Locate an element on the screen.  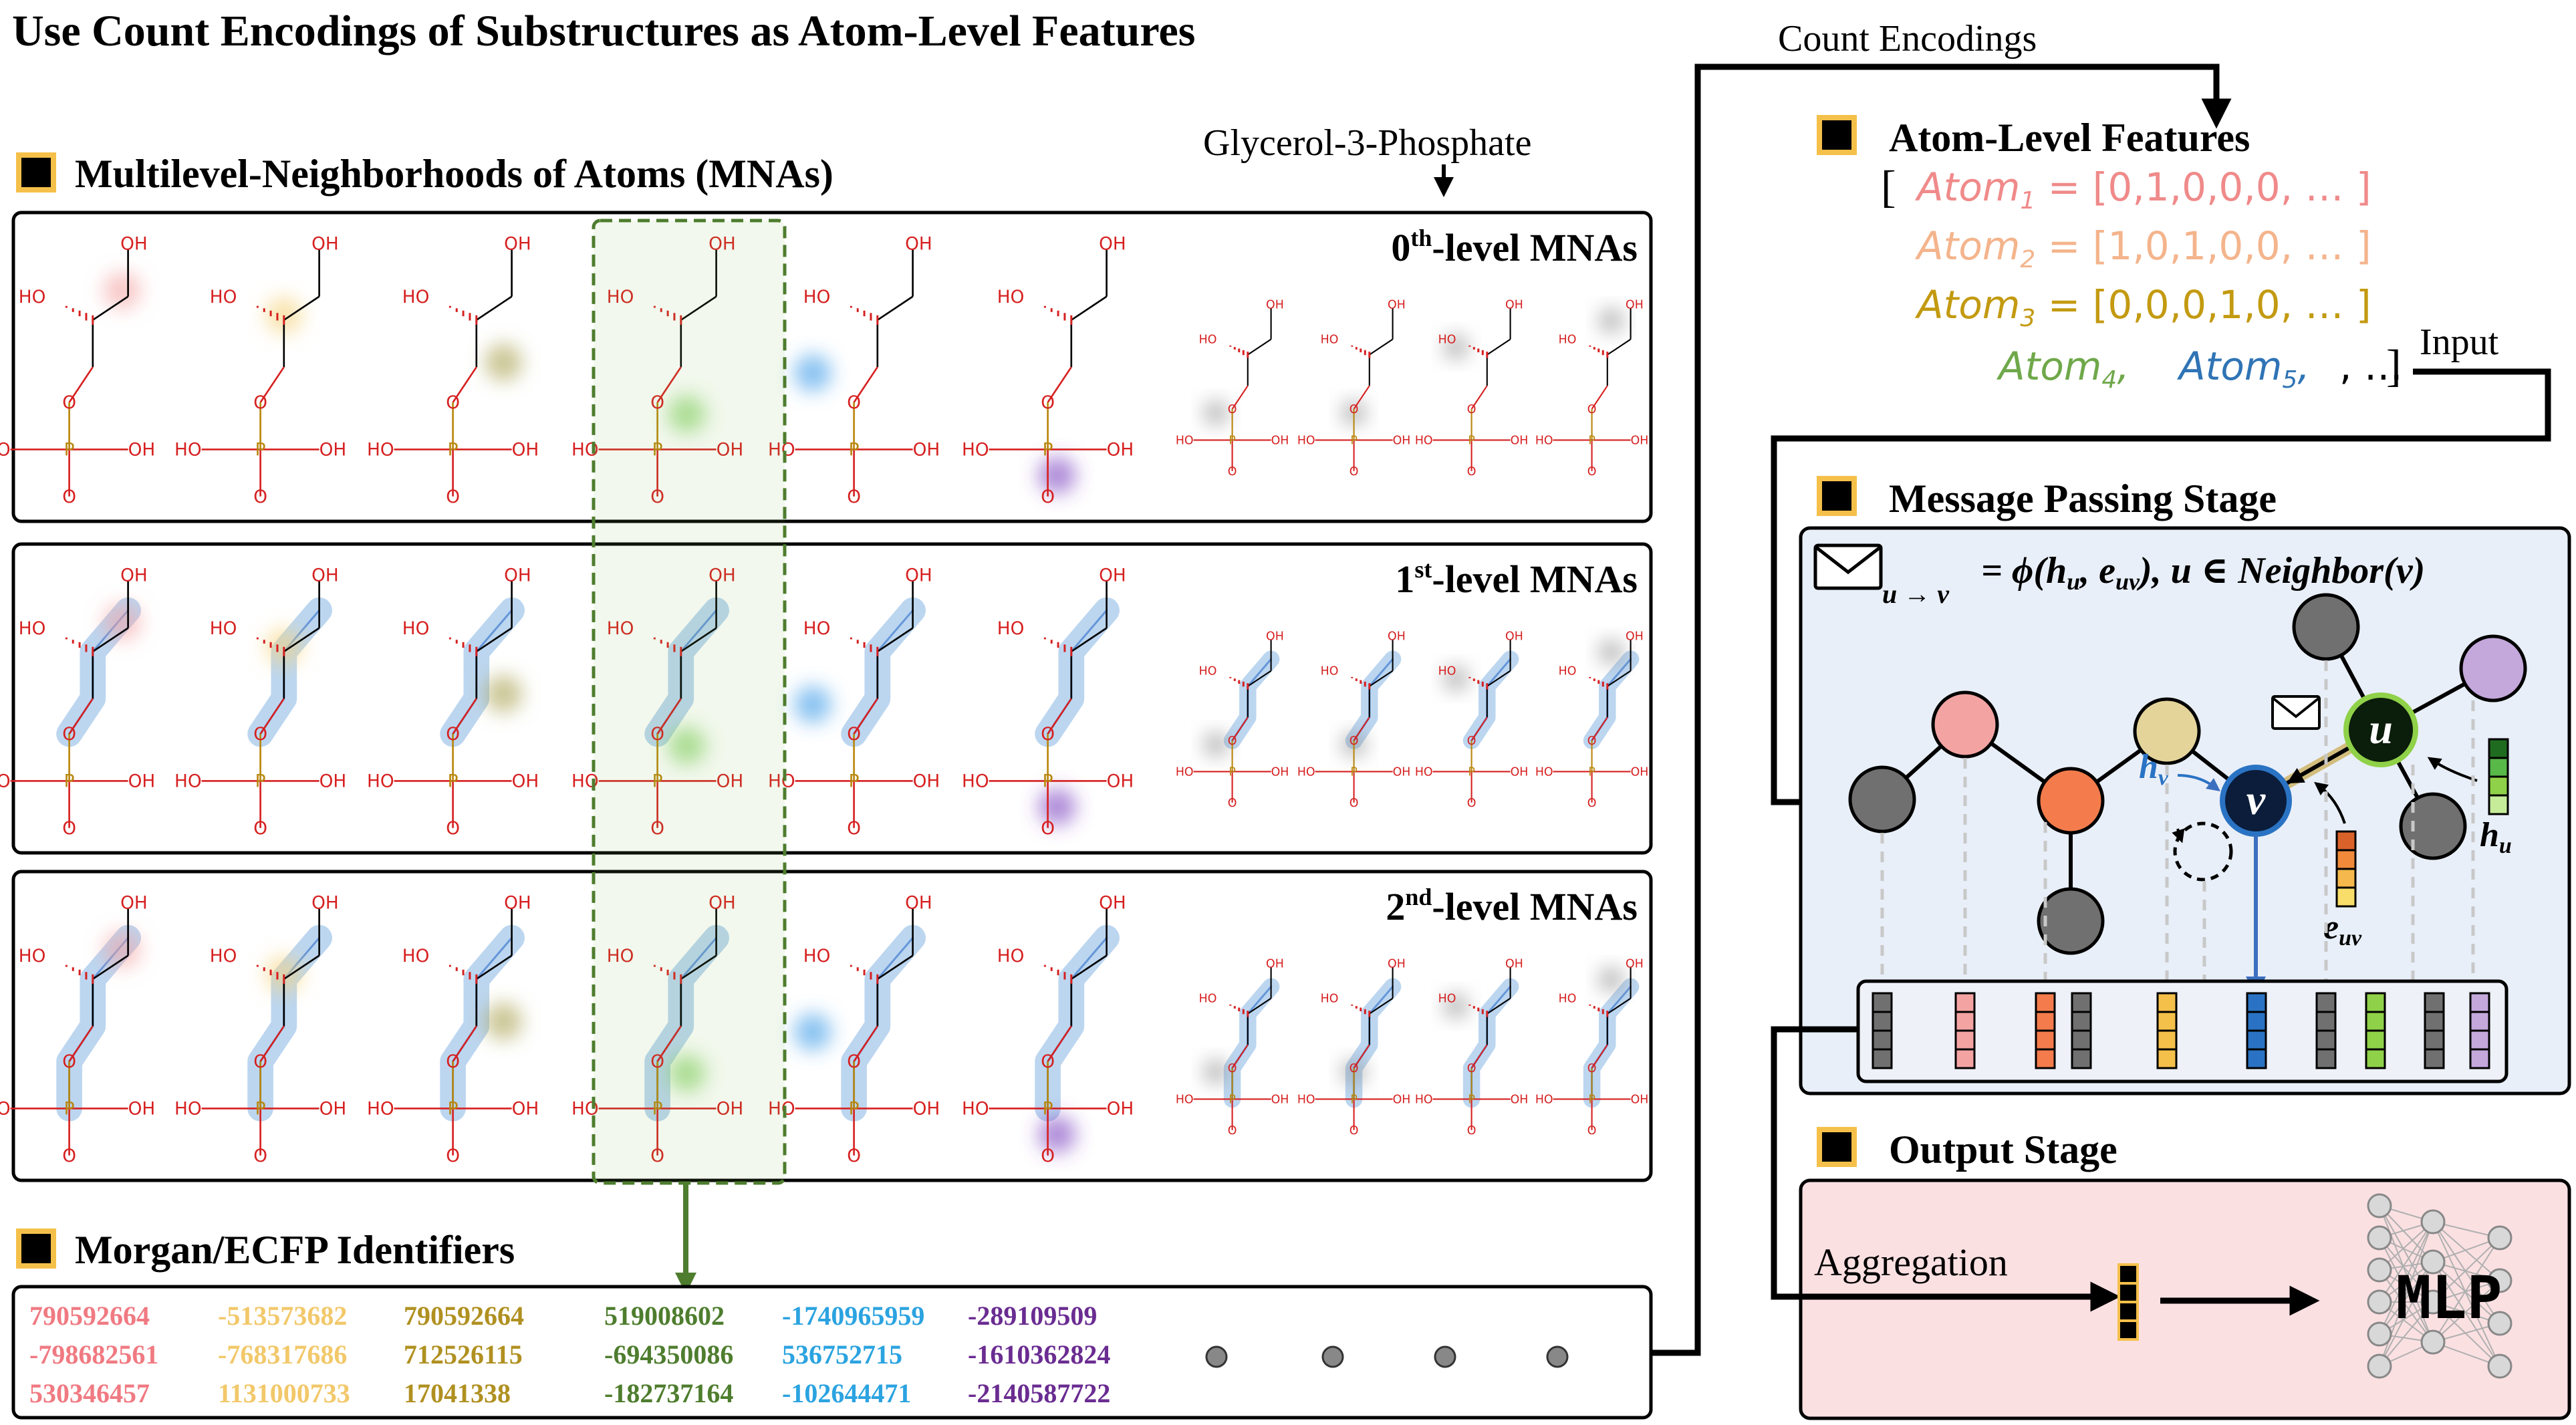
morgan-id: -289109509 is located at coordinates (1032, 1316).